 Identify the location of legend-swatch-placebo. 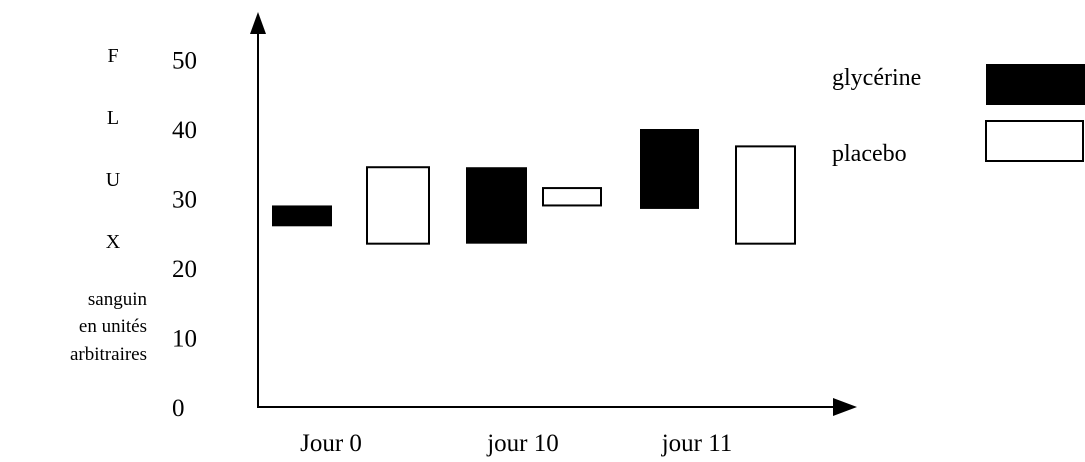
(1034, 141).